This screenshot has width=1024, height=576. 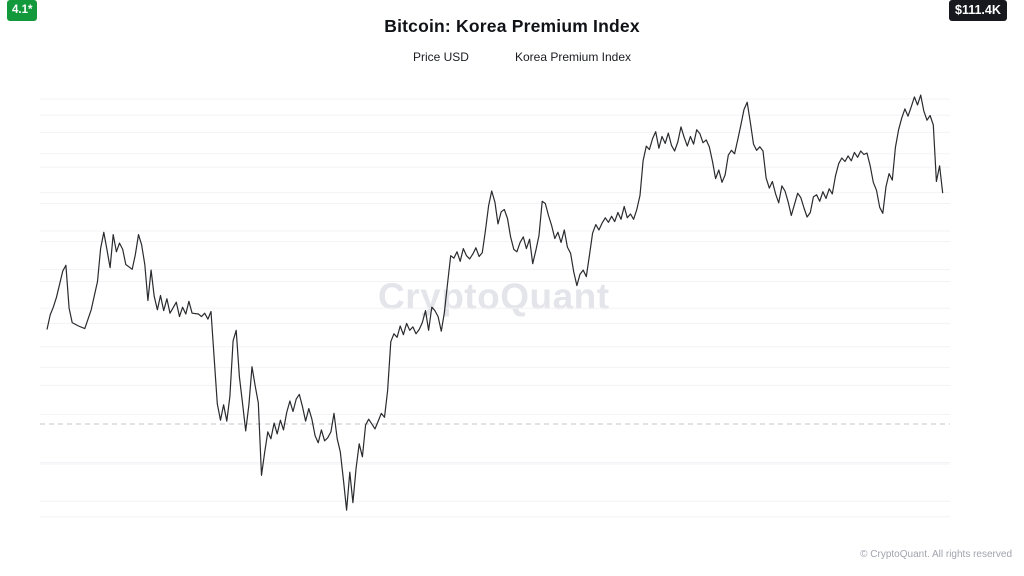 What do you see at coordinates (573, 57) in the screenshot?
I see `legend-label-korea-premium: Korea Premium Index` at bounding box center [573, 57].